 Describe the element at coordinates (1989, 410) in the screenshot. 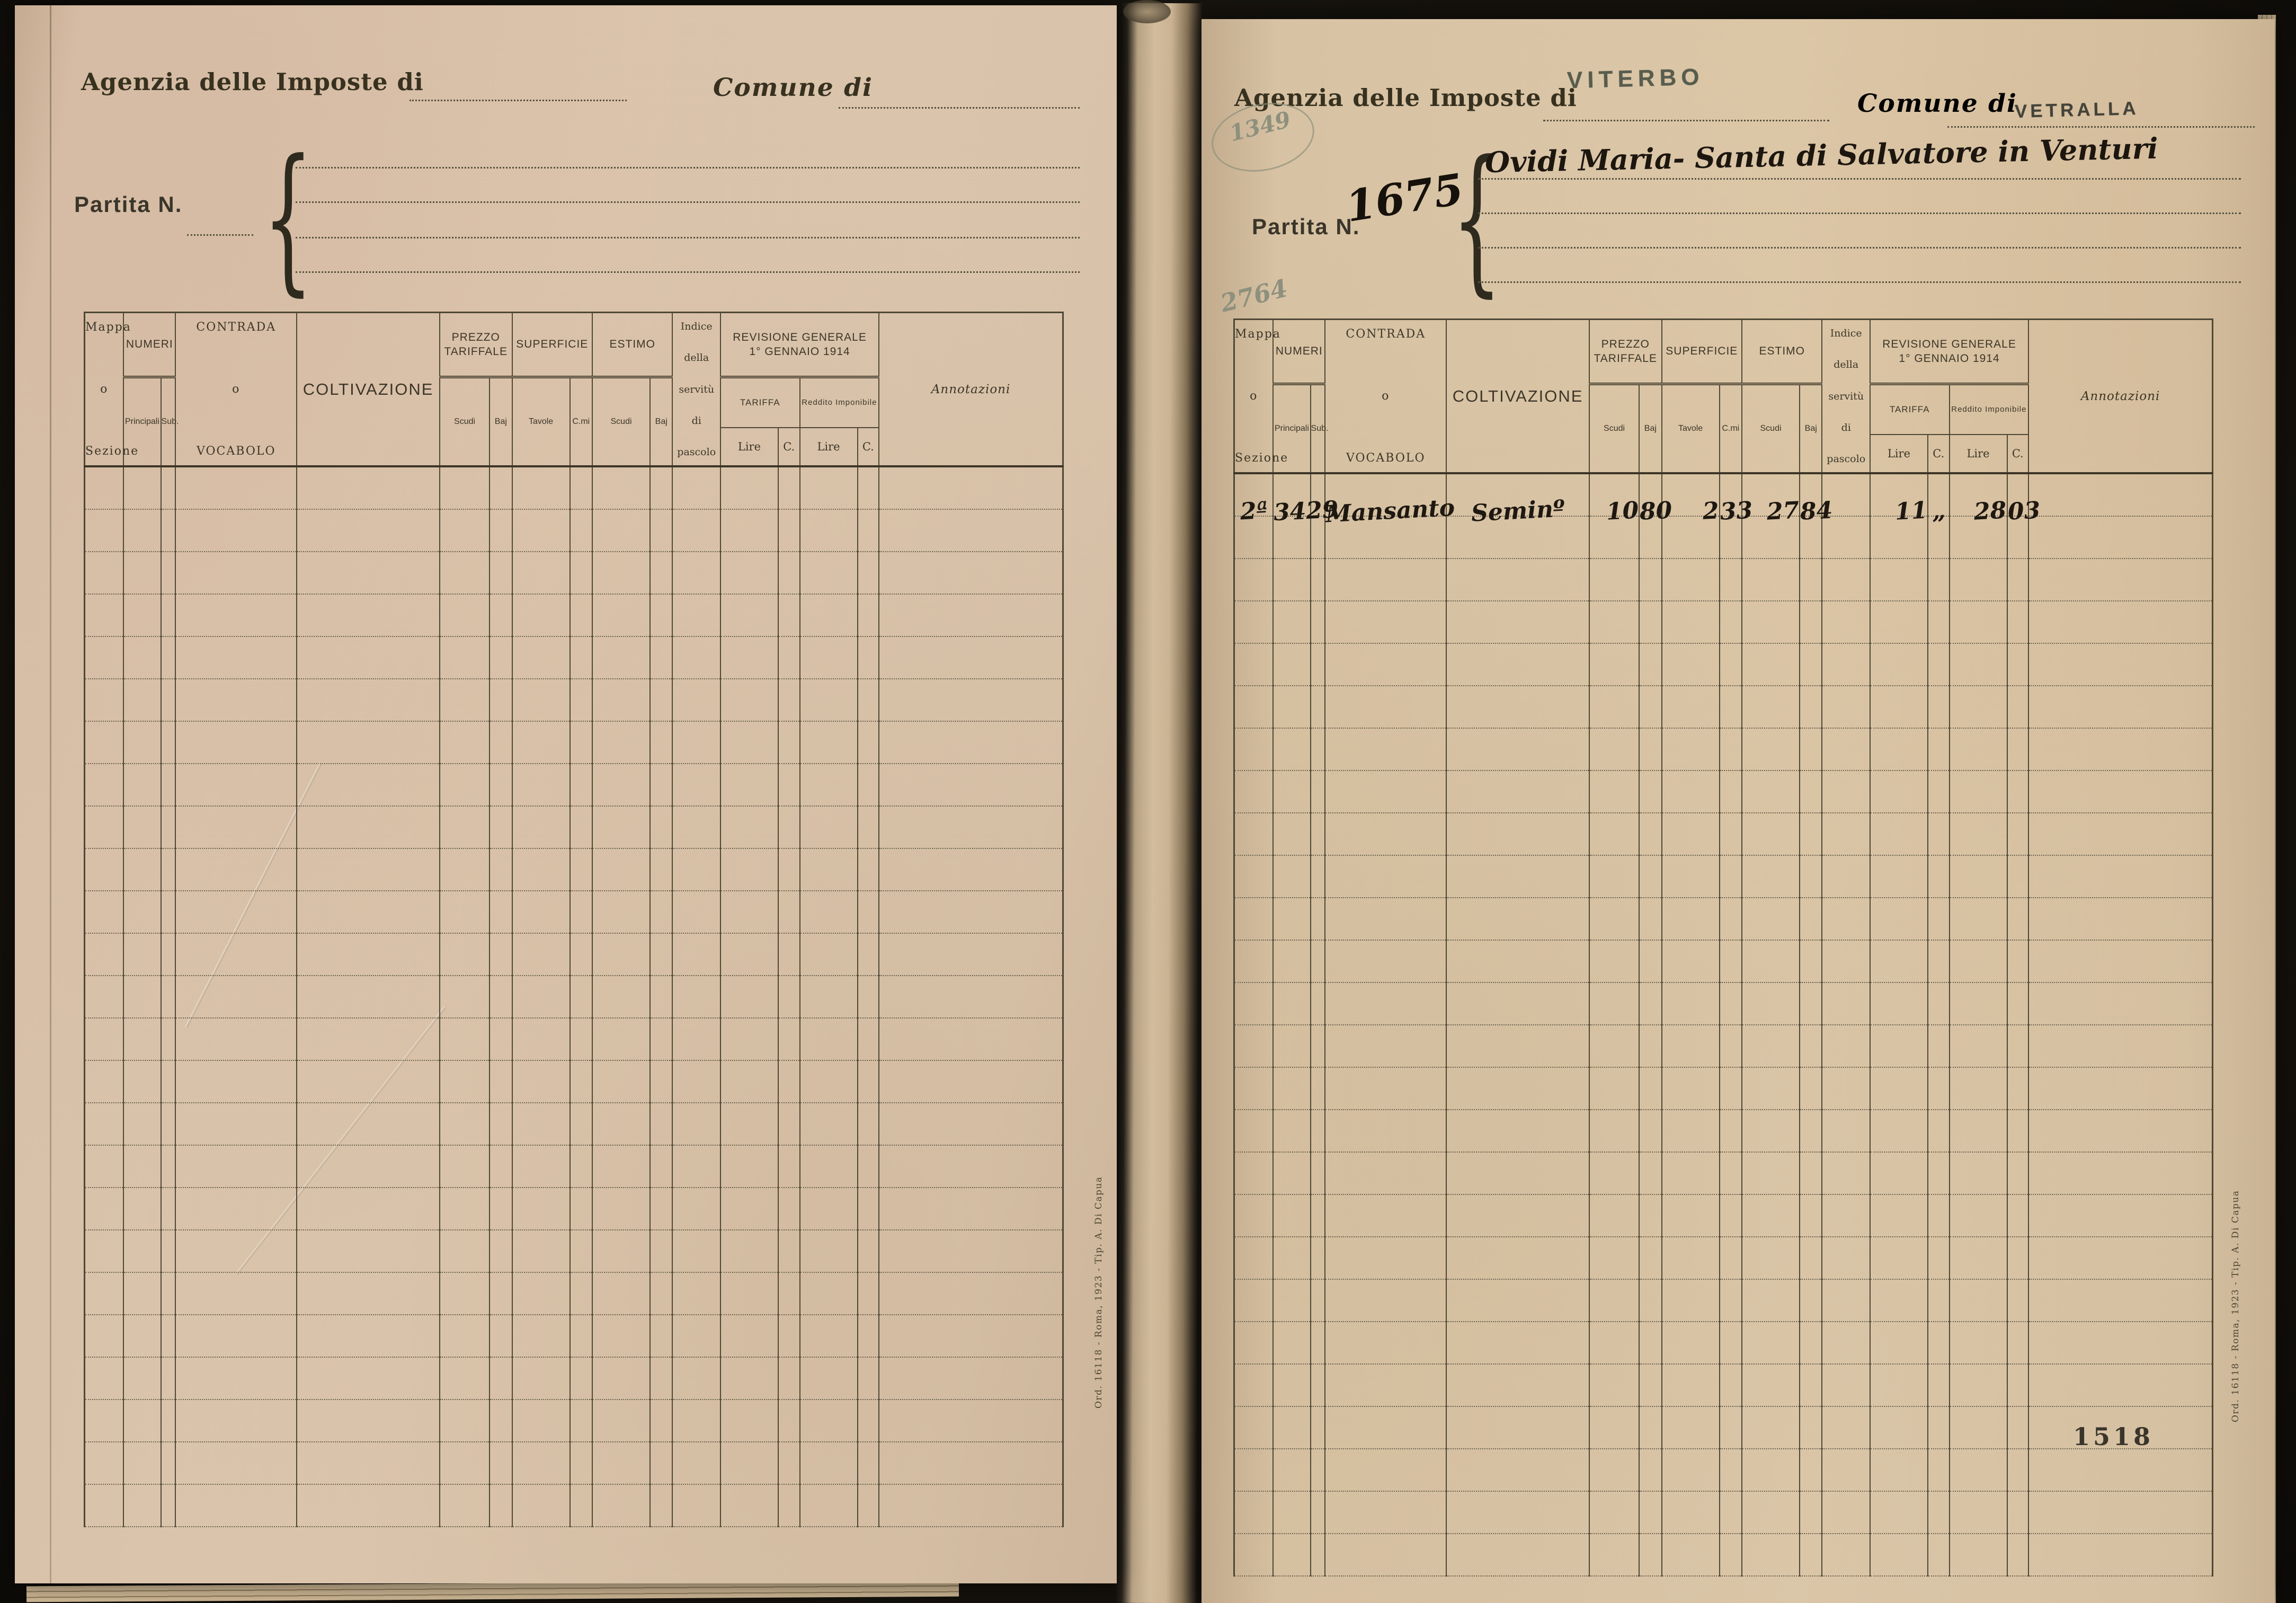

I see `col-reddito: Reddito Imponibile` at that location.